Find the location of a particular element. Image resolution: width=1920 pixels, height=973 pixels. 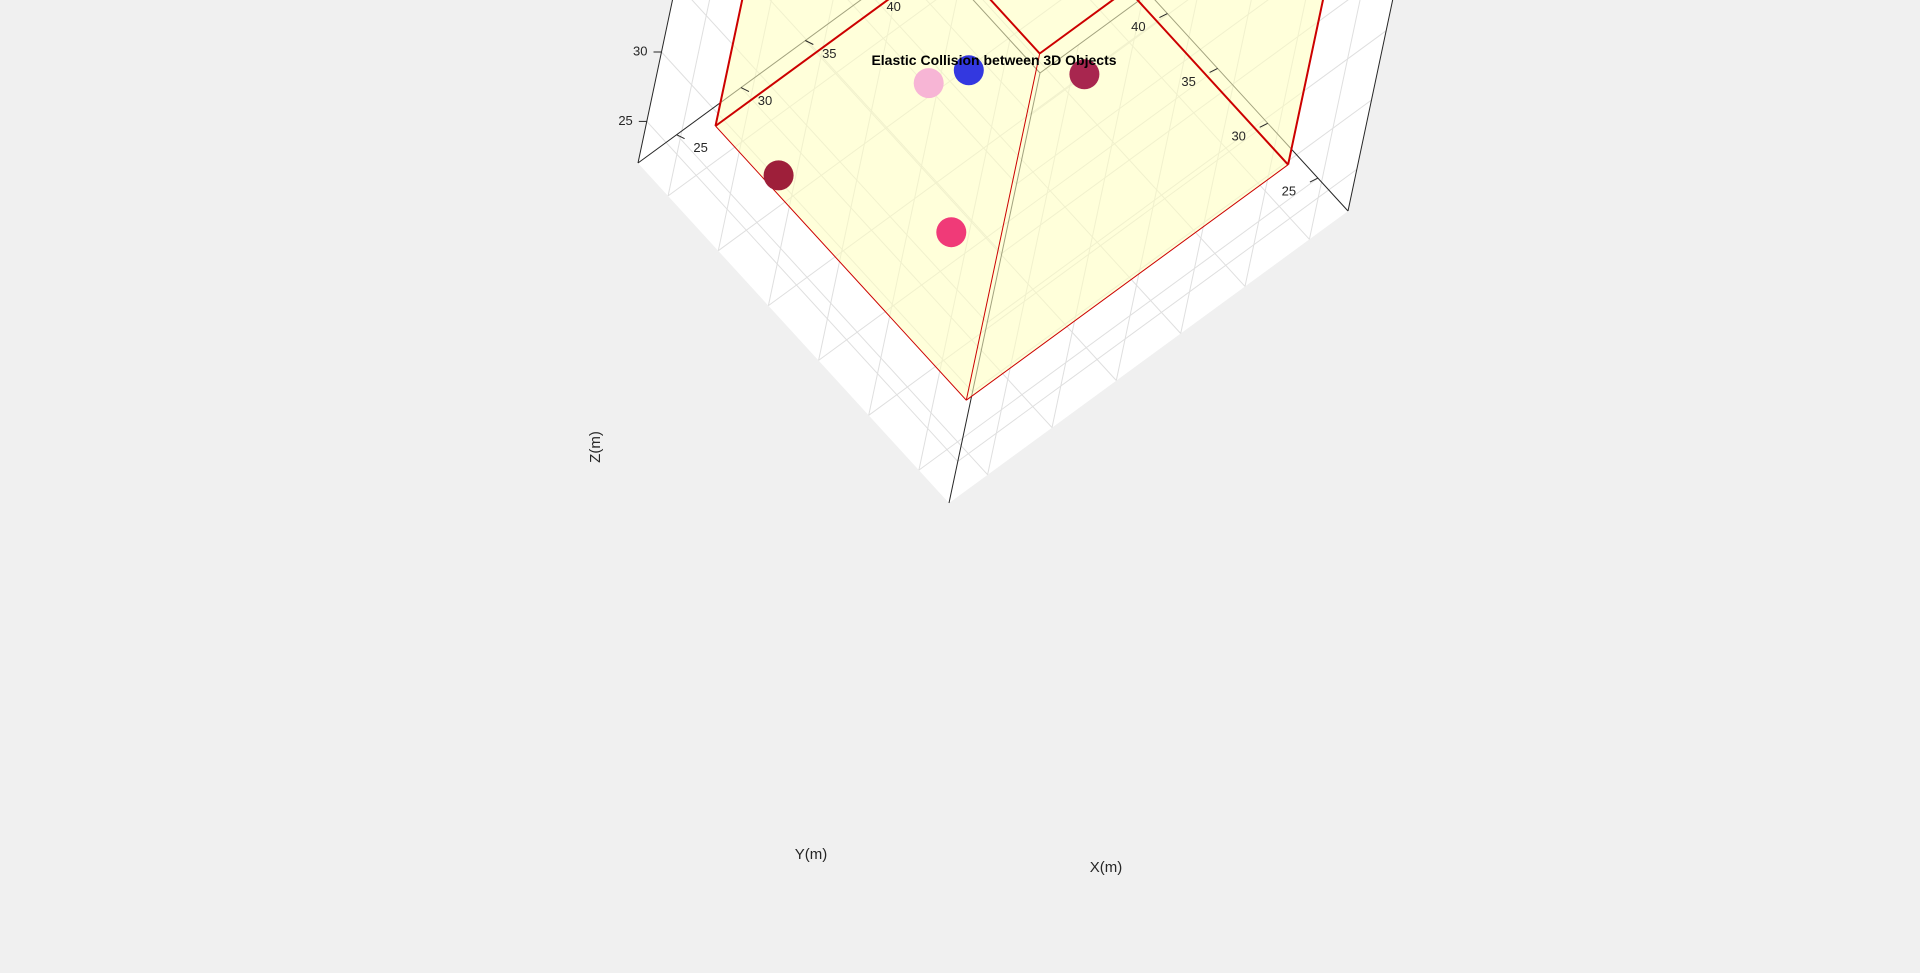

chart-title: Elastic Collision between 3D Objects is located at coordinates (993, 60).